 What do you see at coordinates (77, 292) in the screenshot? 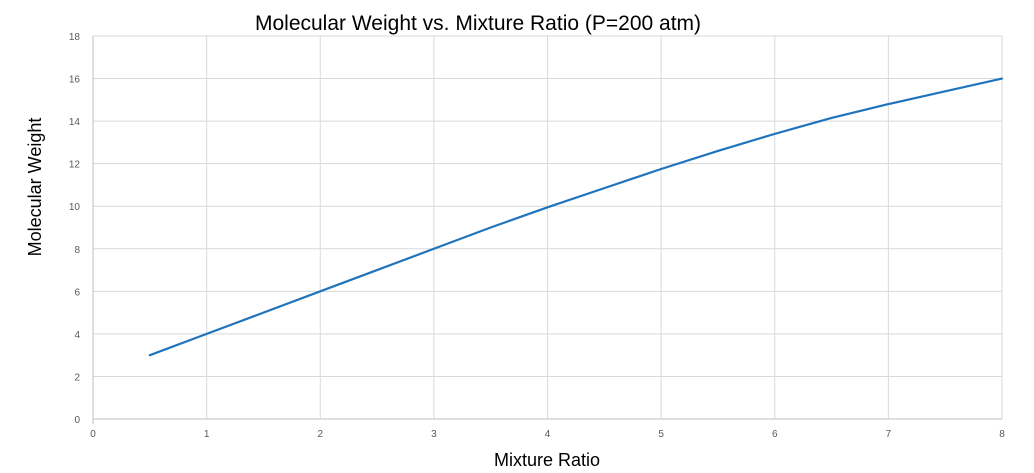
I see `y-tick-label: 6` at bounding box center [77, 292].